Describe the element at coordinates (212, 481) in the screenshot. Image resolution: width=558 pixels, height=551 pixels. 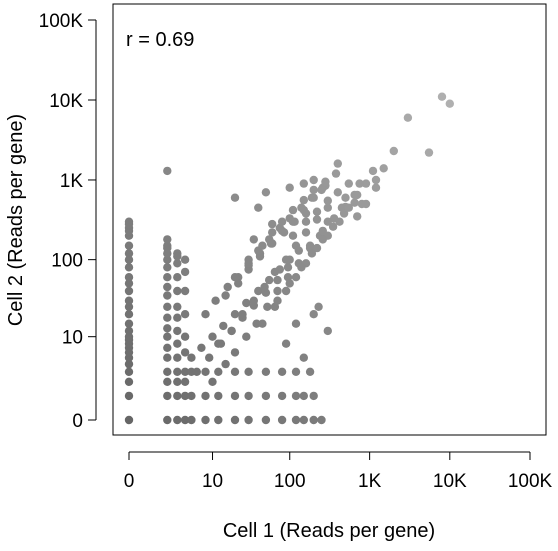
I see `x-tick-label: 10` at that location.